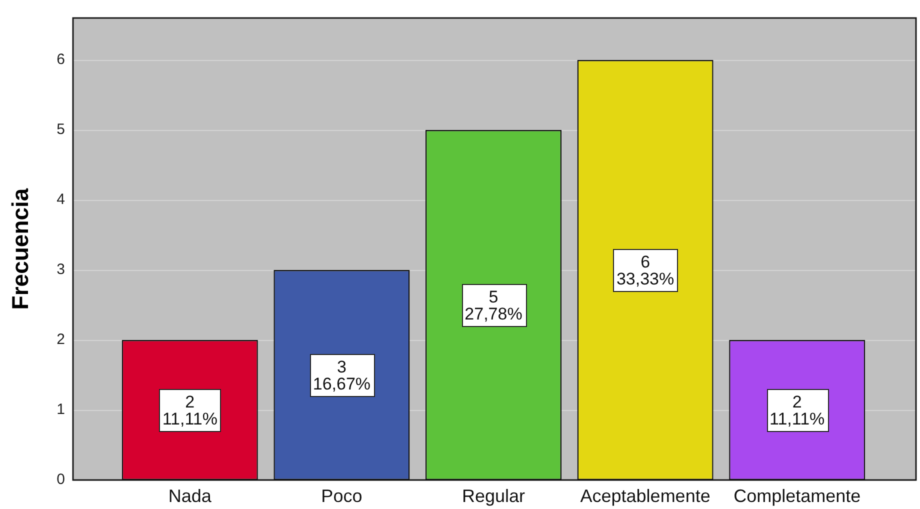 The image size is (920, 509). I want to click on x-tick-label: Aceptablemente, so click(645, 496).